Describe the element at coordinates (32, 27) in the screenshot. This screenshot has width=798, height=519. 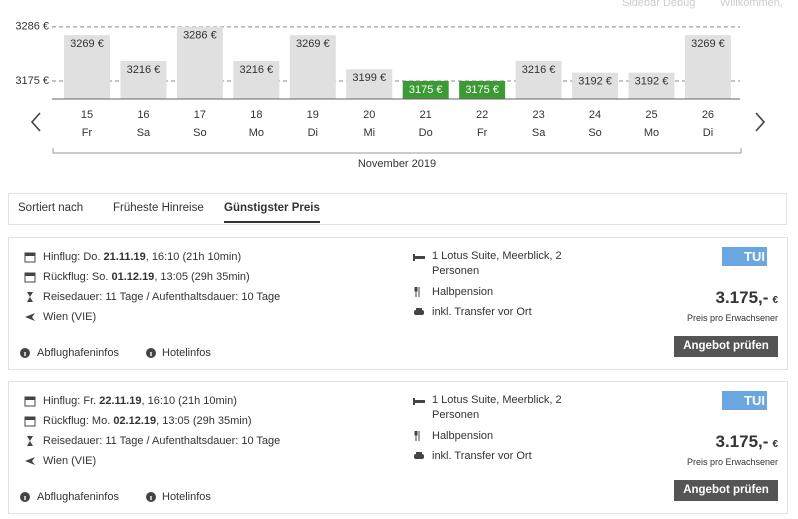
I see `y-tick-label: 3286 €` at that location.